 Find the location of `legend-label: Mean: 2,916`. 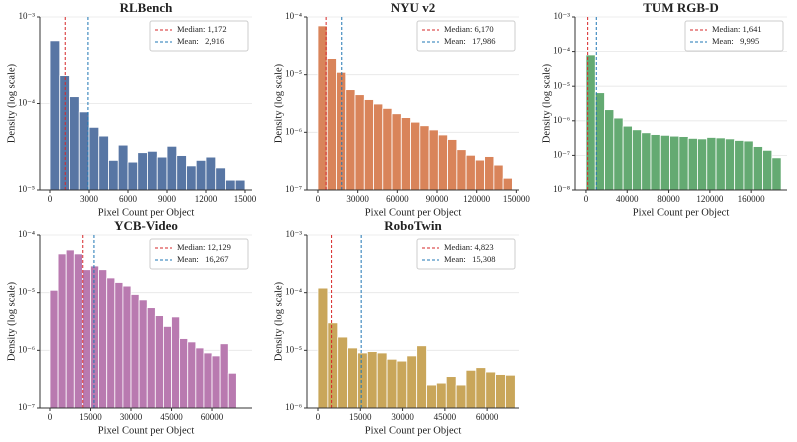

legend-label: Mean: 2,916 is located at coordinates (200, 41).